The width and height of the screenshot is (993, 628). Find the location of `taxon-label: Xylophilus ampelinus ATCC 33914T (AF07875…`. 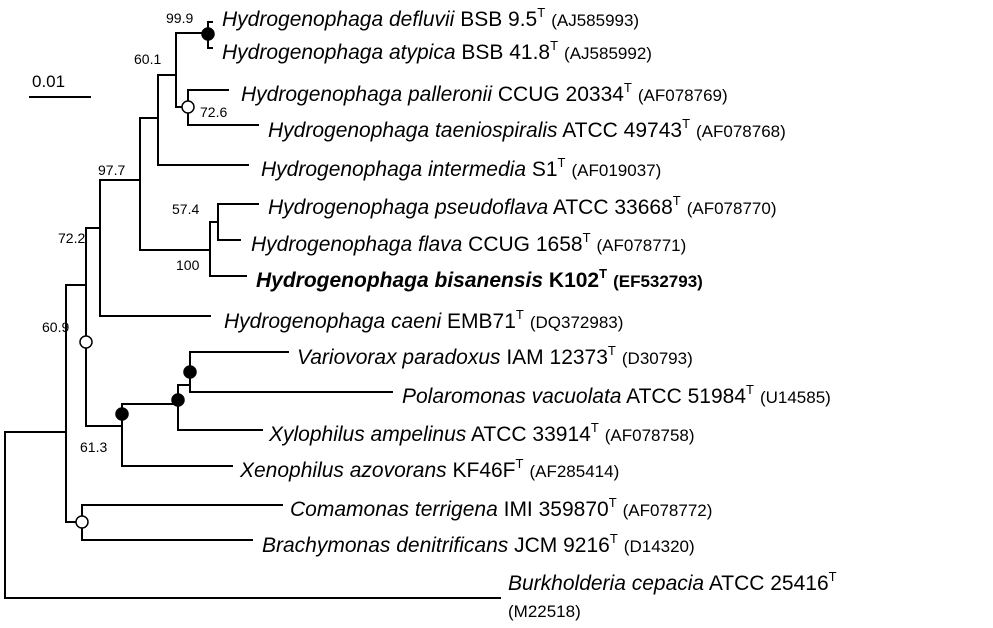

taxon-label: Xylophilus ampelinus ATCC 33914T (AF07875… is located at coordinates (482, 433).